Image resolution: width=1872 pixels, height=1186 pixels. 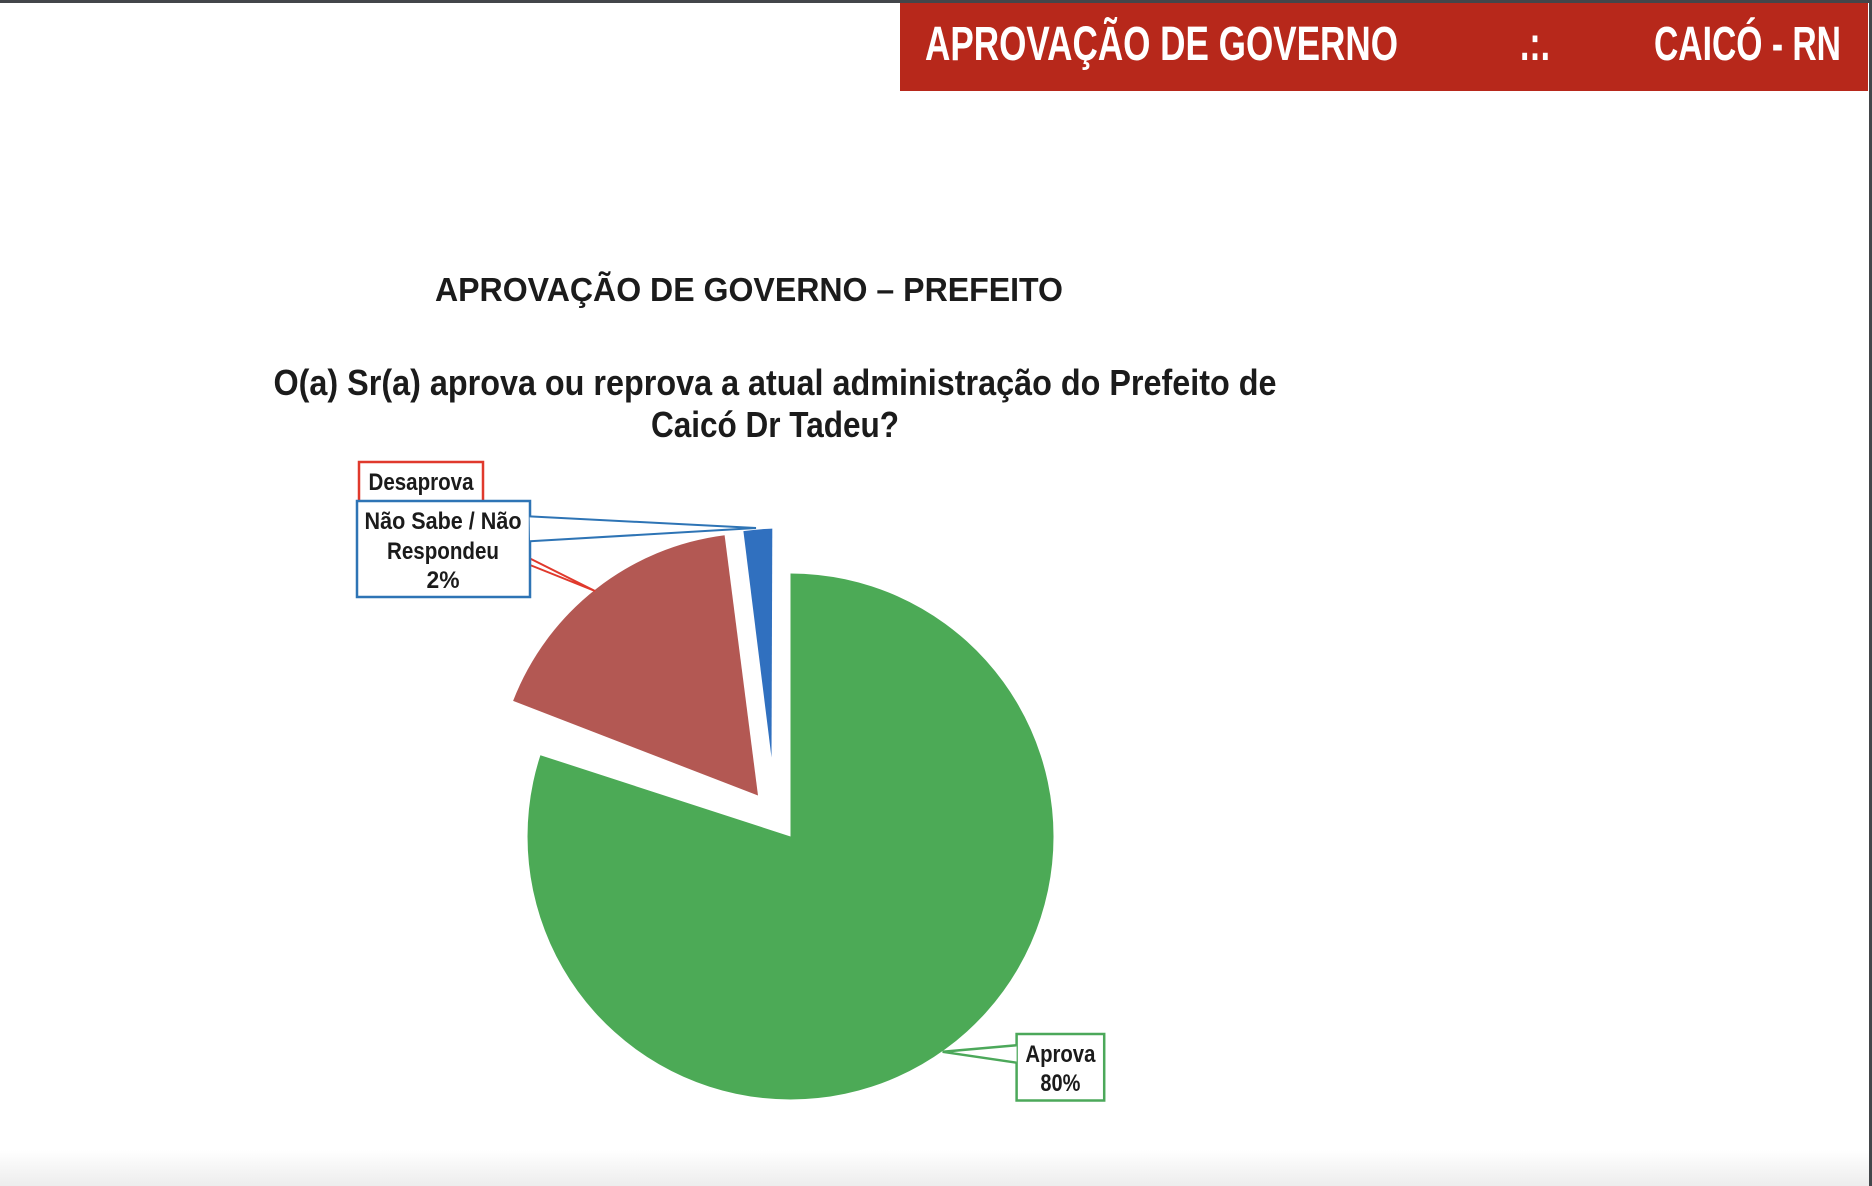 What do you see at coordinates (1161, 43) in the screenshot?
I see `svg-text: APROVAÇÃO DE GOVERNO` at bounding box center [1161, 43].